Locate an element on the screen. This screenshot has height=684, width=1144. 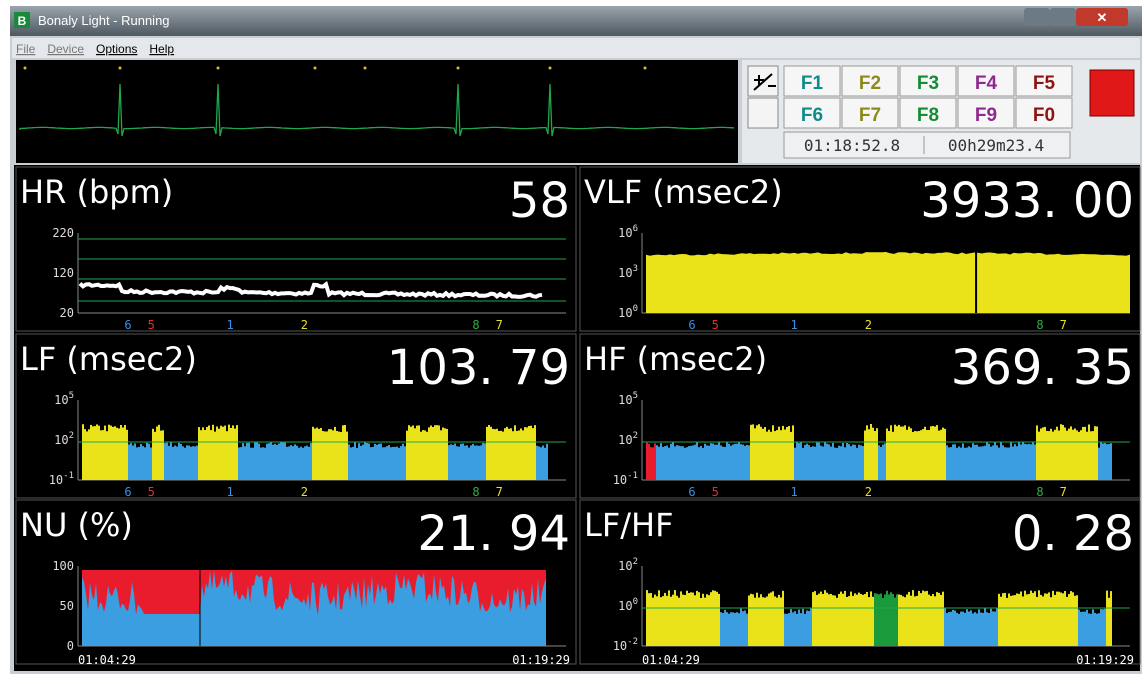
panel-value: 58 is located at coordinates (539, 201).